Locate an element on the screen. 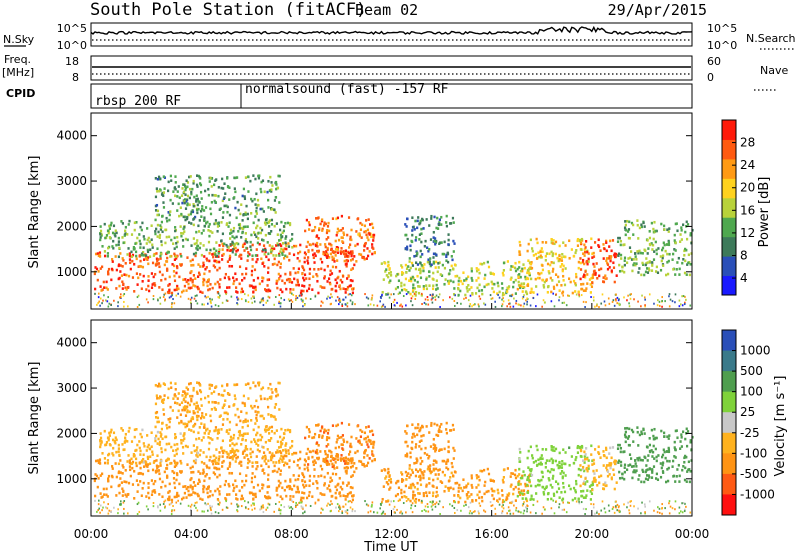  power-cell-2083 is located at coordinates (428, 251).